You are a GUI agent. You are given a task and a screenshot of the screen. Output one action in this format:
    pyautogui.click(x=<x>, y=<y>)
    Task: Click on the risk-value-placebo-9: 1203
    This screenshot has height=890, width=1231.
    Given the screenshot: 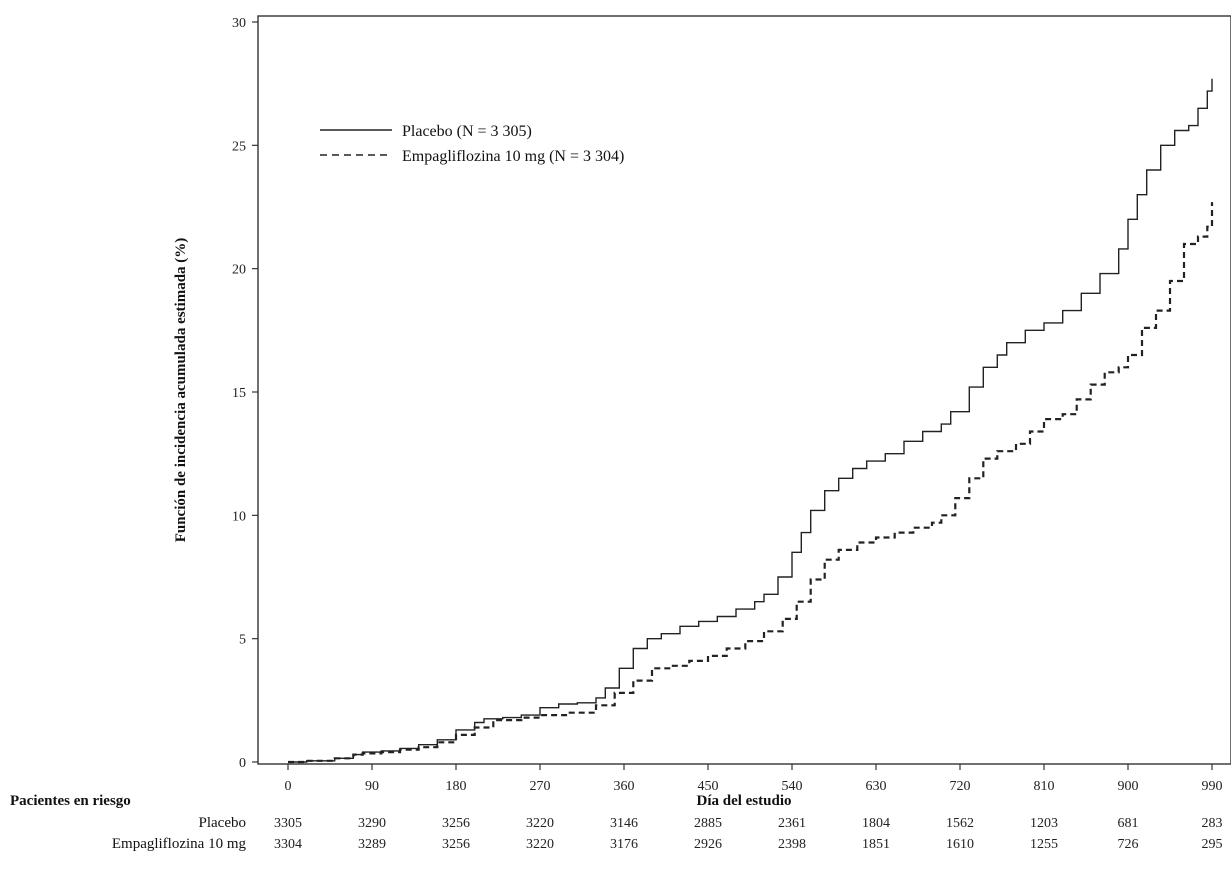 What is the action you would take?
    pyautogui.click(x=1044, y=823)
    